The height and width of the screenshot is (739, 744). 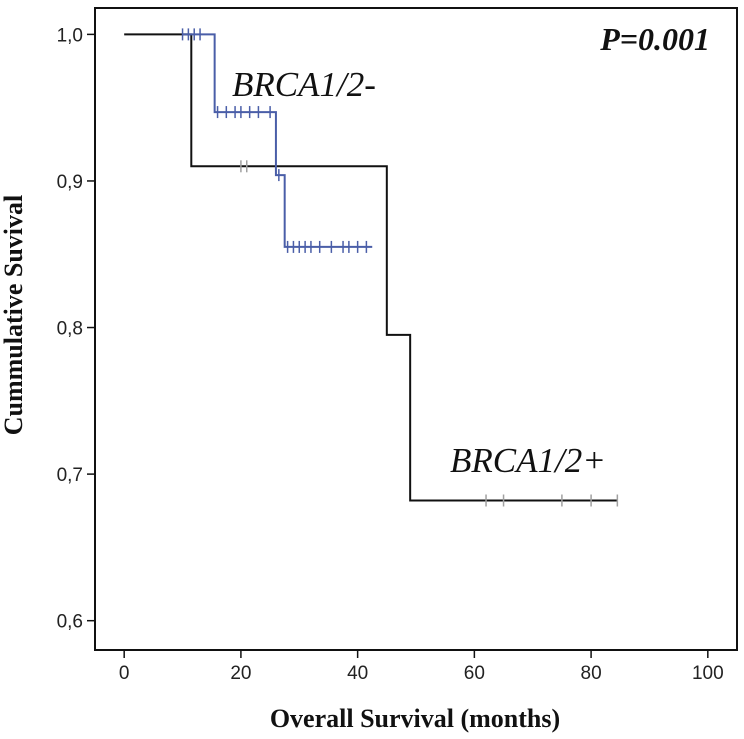 I want to click on x-tick-label: 100, so click(x=708, y=673).